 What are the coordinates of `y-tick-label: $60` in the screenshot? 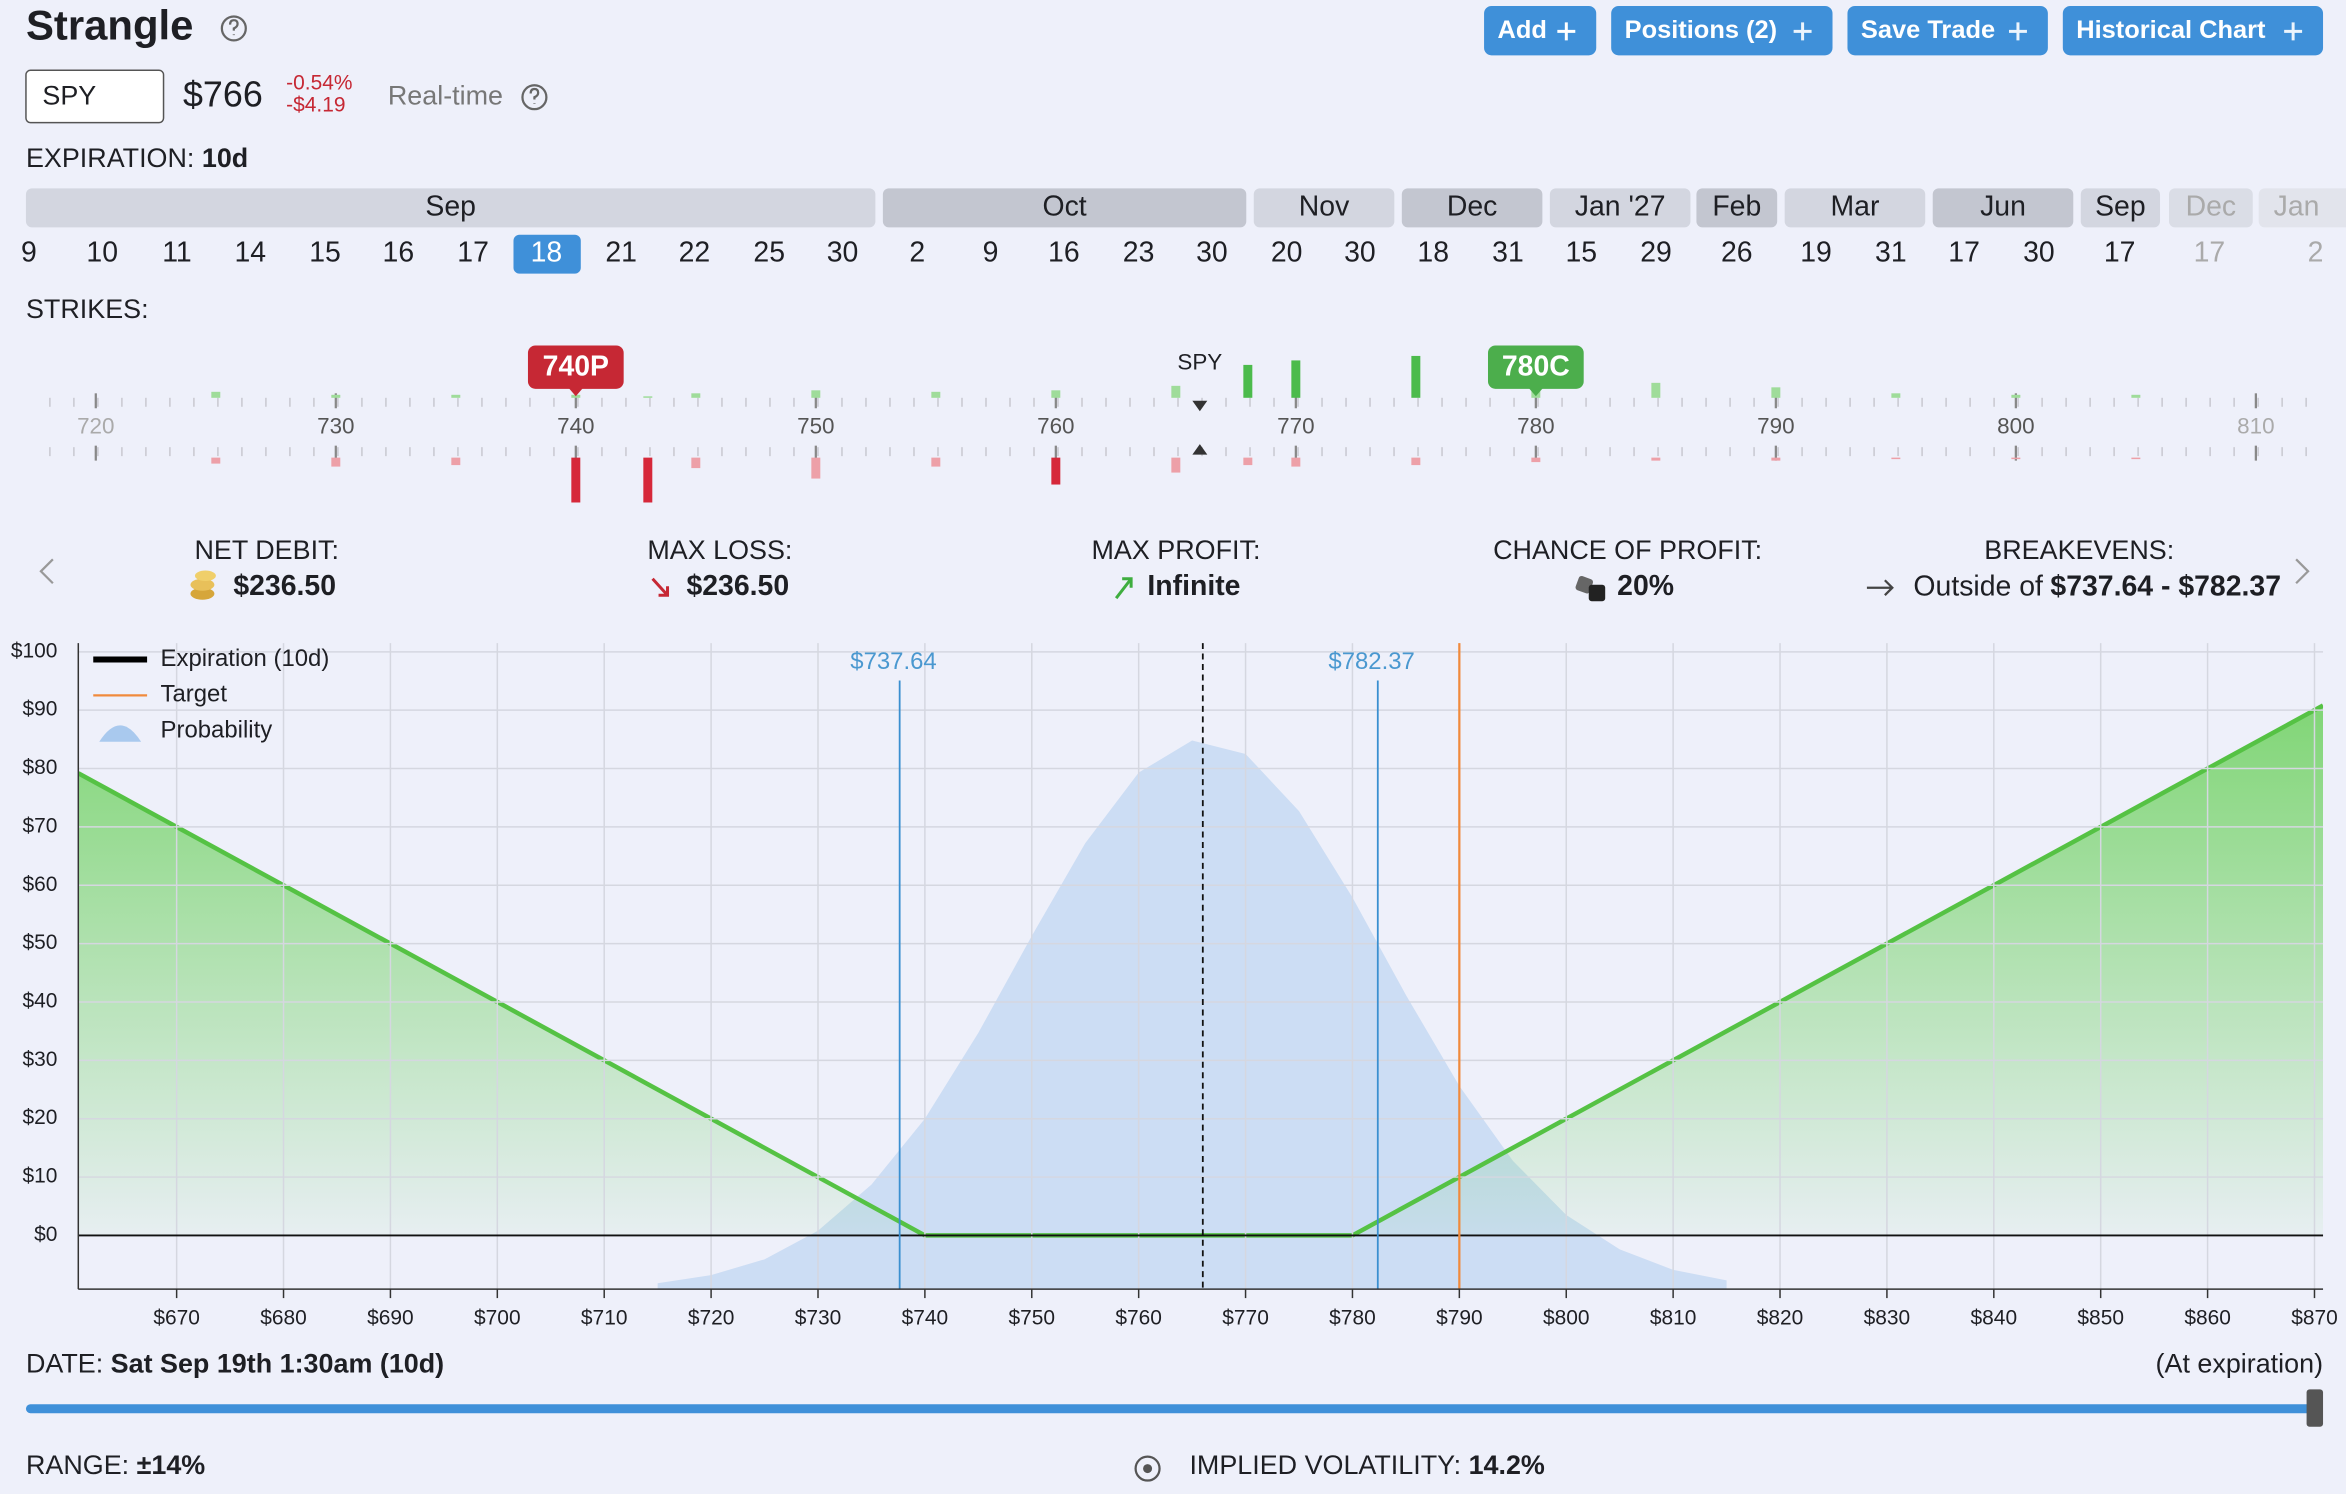 It's located at (39, 884).